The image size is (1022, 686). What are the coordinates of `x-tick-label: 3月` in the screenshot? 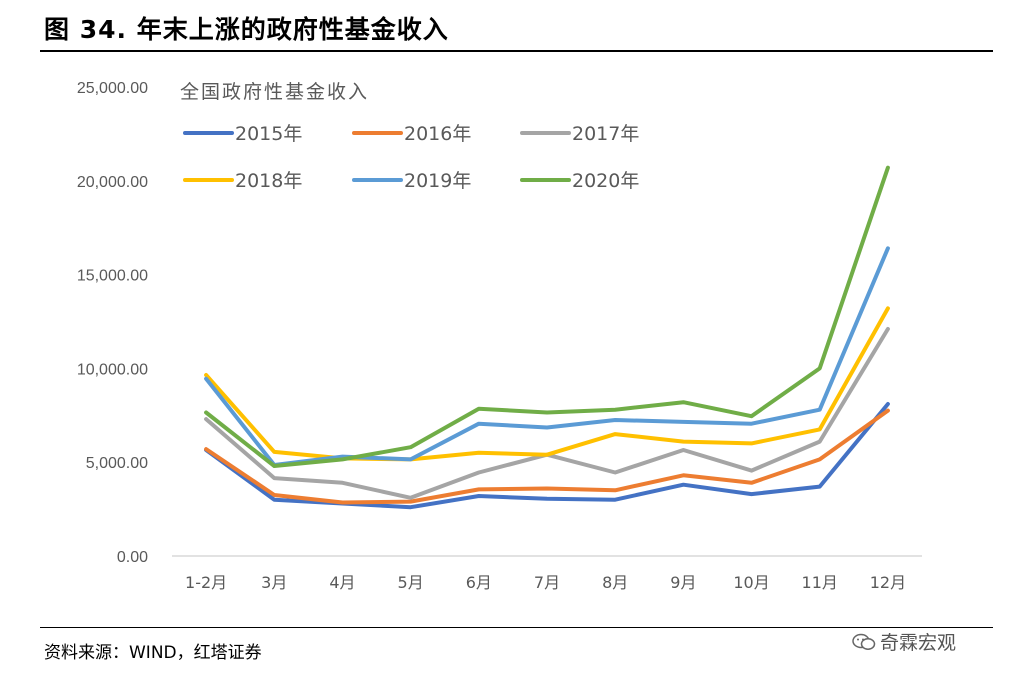 It's located at (274, 582).